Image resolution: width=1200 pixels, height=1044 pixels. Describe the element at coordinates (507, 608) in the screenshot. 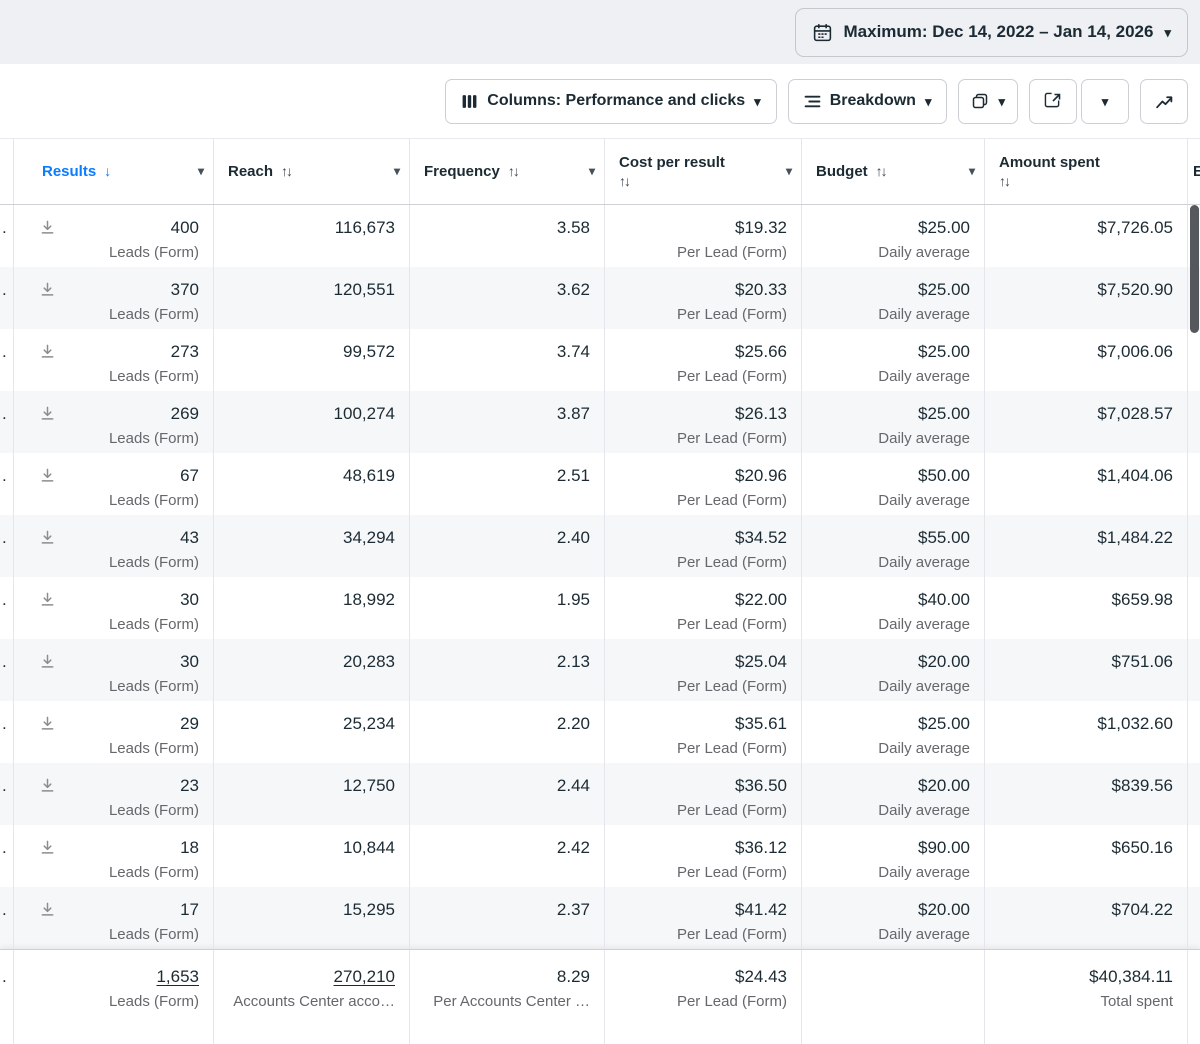

I see `frequency-cell: 1.95` at that location.